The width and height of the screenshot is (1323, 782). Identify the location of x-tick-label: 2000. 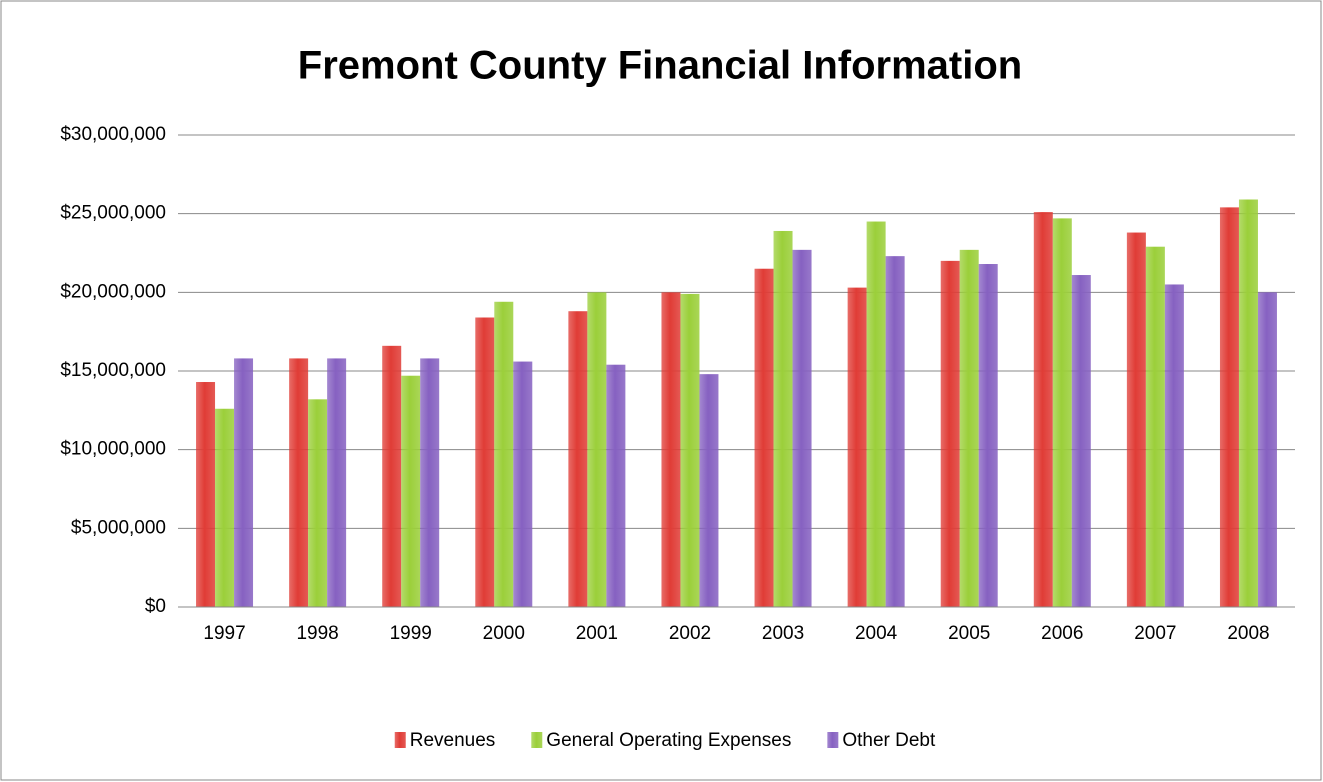
(504, 633).